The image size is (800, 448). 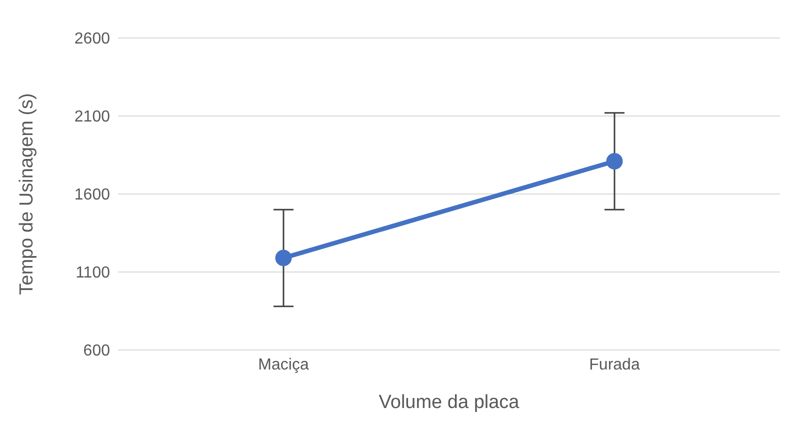 I want to click on y-tick-label: 2100, so click(x=92, y=117).